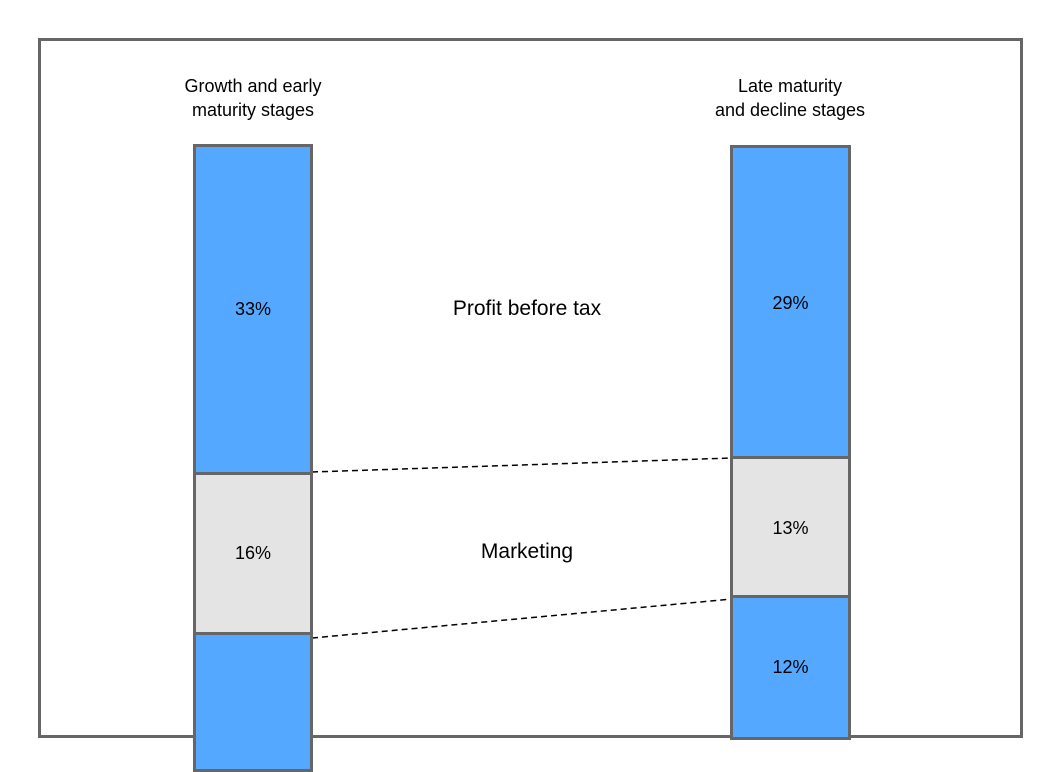 The height and width of the screenshot is (772, 1062). I want to click on column-title-growth: Growth and early maturity stages, so click(253, 98).